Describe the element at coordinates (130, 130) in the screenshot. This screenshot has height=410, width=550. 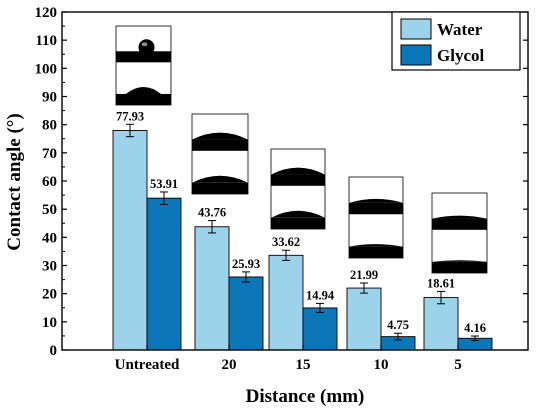
I see `error-bar-water-untreated` at that location.